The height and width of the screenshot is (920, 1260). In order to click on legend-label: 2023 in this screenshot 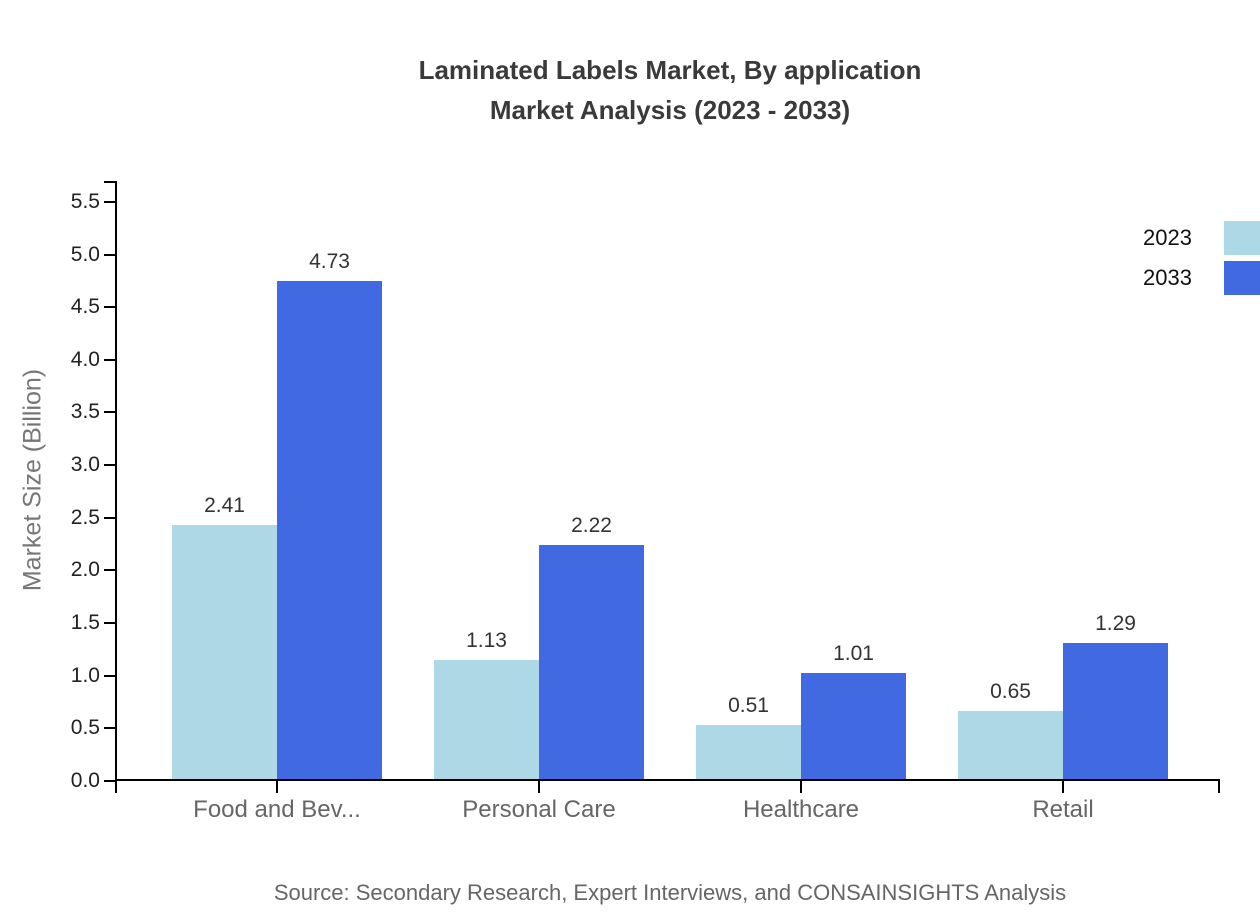, I will do `click(1167, 237)`.